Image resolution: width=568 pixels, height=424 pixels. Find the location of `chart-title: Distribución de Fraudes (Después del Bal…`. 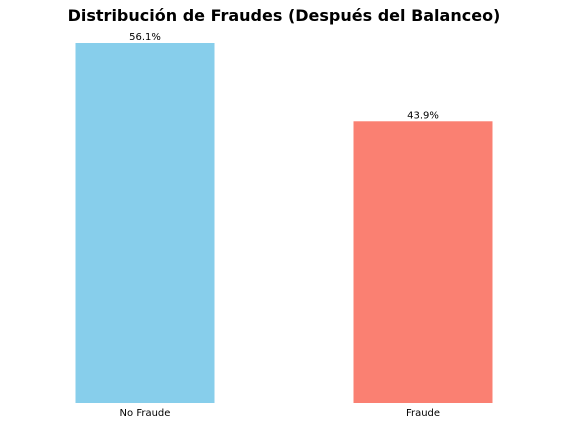

chart-title: Distribución de Fraudes (Después del Bal… is located at coordinates (284, 15).